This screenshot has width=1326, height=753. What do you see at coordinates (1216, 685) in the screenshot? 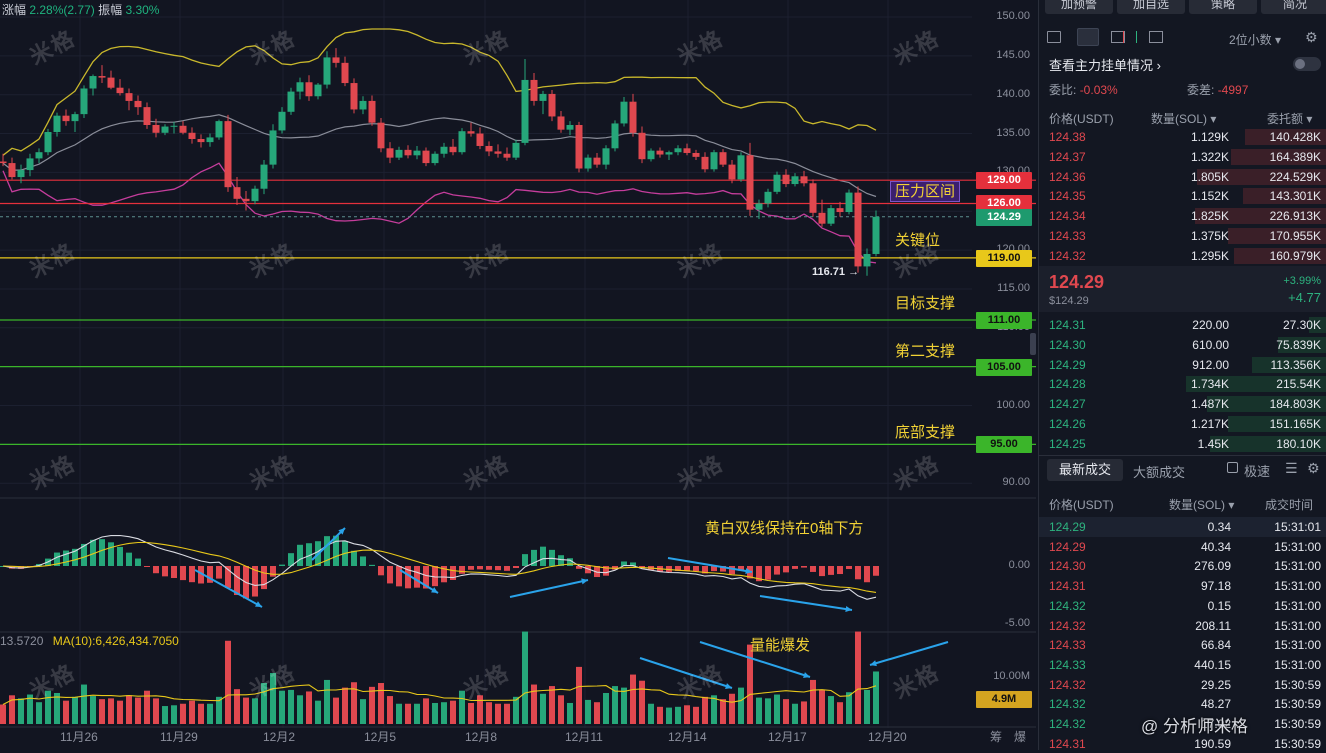
I see `trade-qty: 29.25` at bounding box center [1216, 685].